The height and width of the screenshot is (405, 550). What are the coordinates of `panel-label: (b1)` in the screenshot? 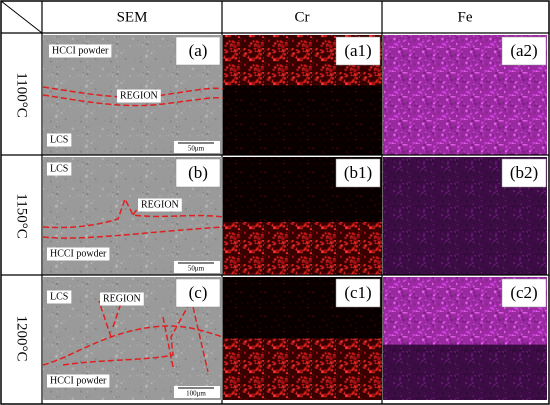 It's located at (358, 172).